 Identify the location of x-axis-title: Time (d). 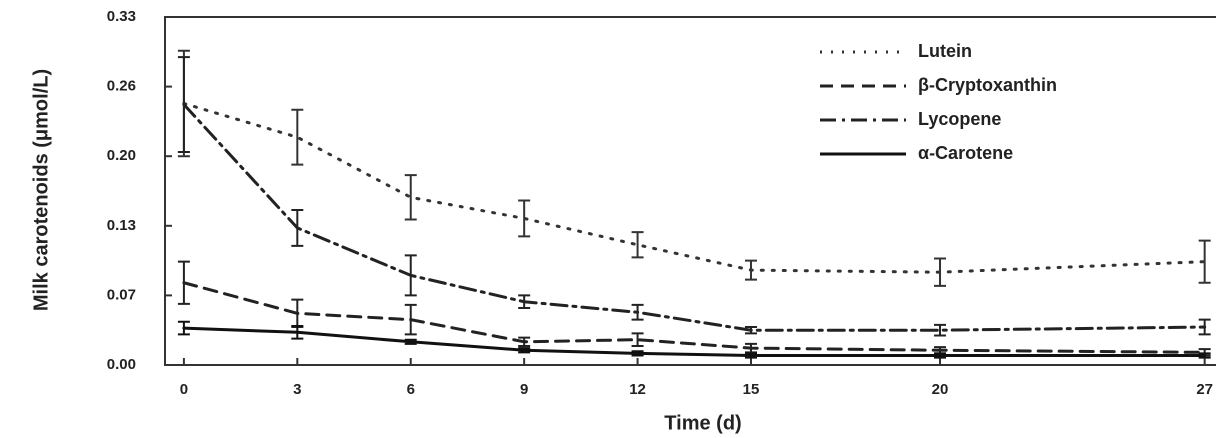
(702, 423).